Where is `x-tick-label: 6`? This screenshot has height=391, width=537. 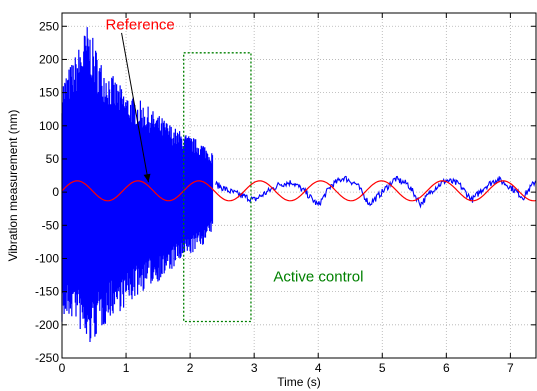
x-tick-label: 6 is located at coordinates (446, 368).